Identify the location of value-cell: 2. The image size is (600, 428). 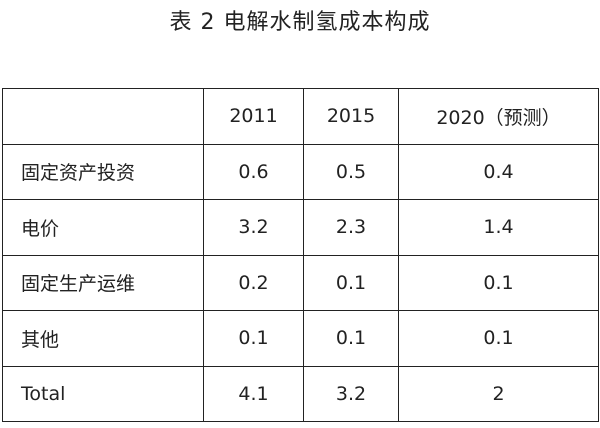
(498, 393).